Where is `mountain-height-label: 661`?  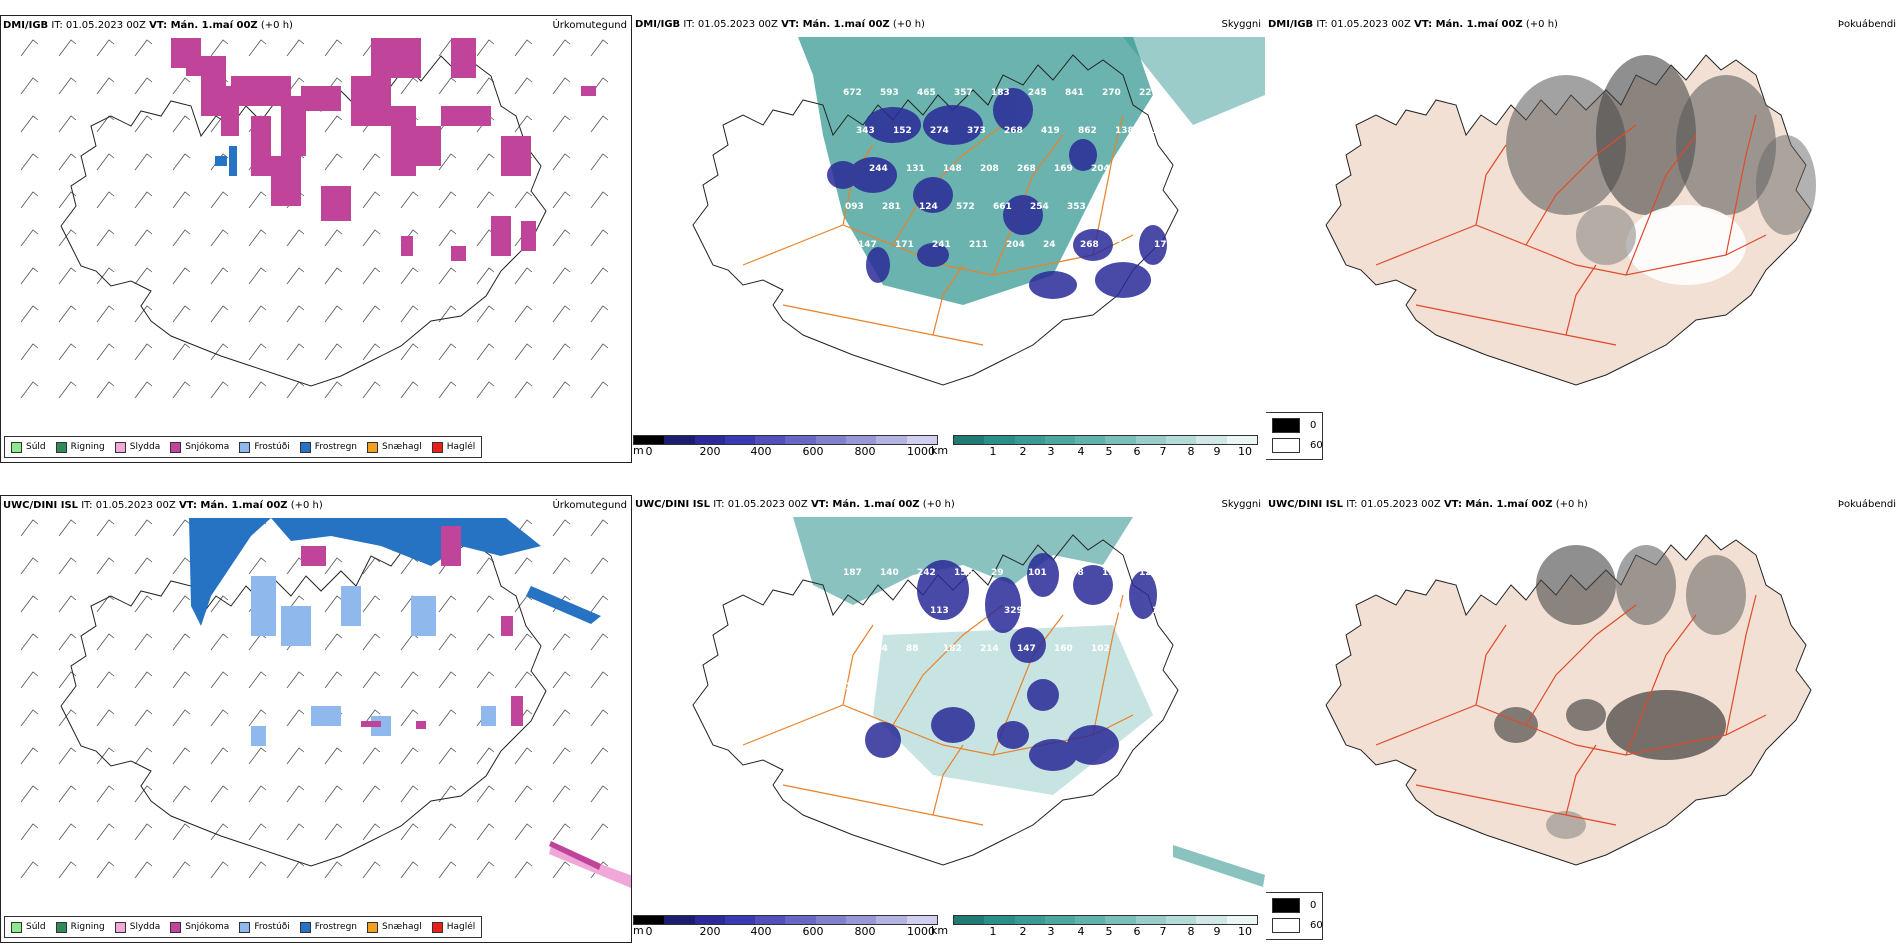 mountain-height-label: 661 is located at coordinates (1002, 207).